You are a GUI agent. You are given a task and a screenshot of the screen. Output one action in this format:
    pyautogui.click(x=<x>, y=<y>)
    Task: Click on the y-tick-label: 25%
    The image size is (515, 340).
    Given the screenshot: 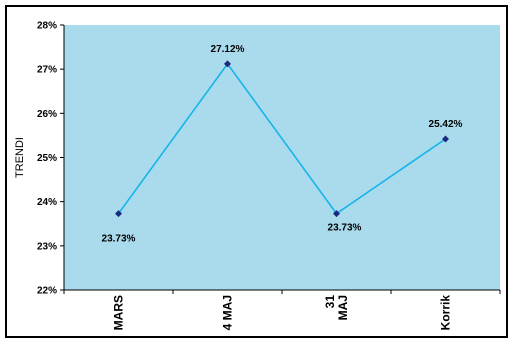 What is the action you would take?
    pyautogui.click(x=47, y=158)
    